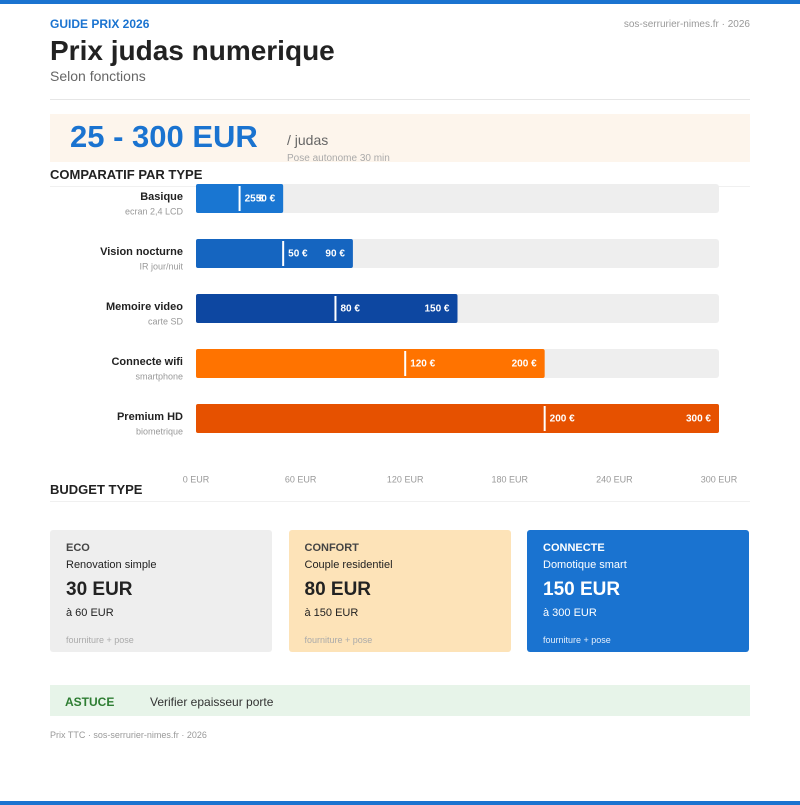  I want to click on tip-label: ASTUCE, so click(90, 702).